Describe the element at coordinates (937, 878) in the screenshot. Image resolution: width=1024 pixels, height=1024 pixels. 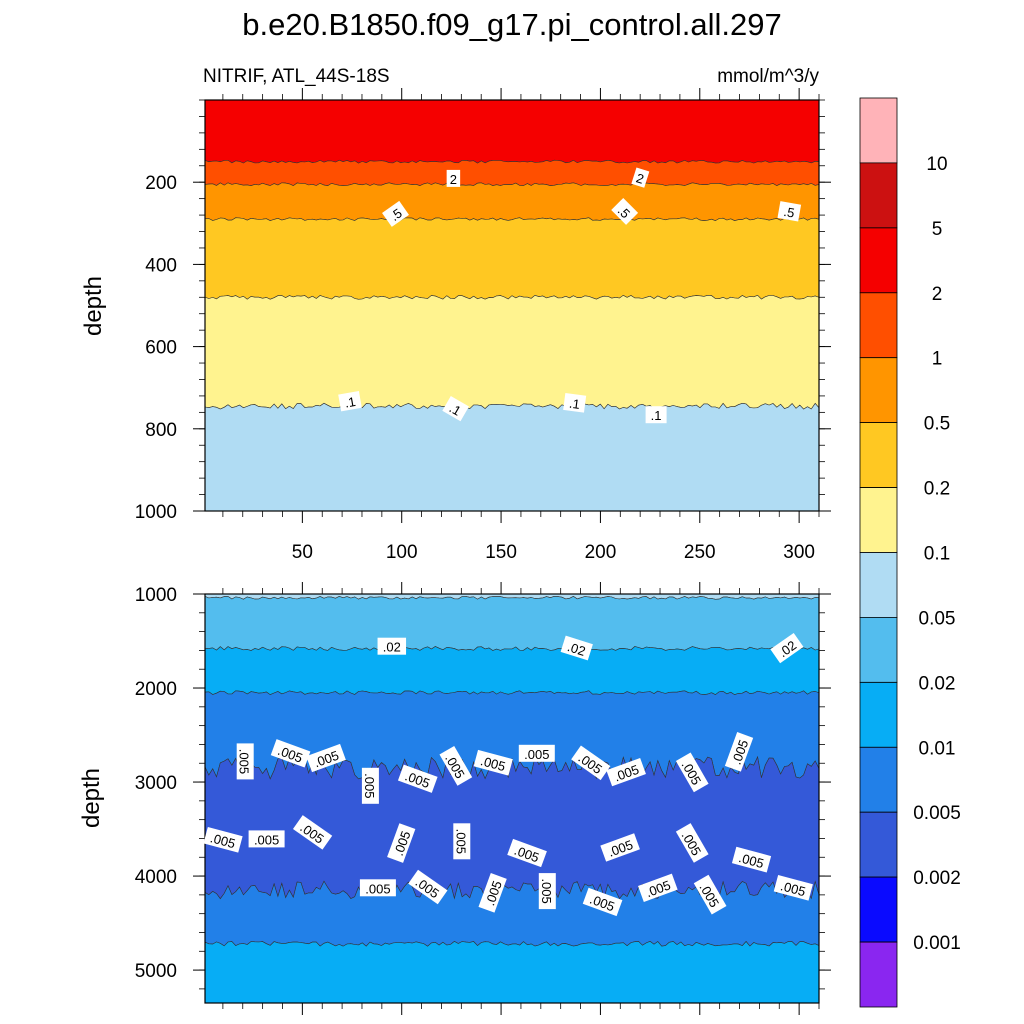
I see `colorbar-label: 0.002` at that location.